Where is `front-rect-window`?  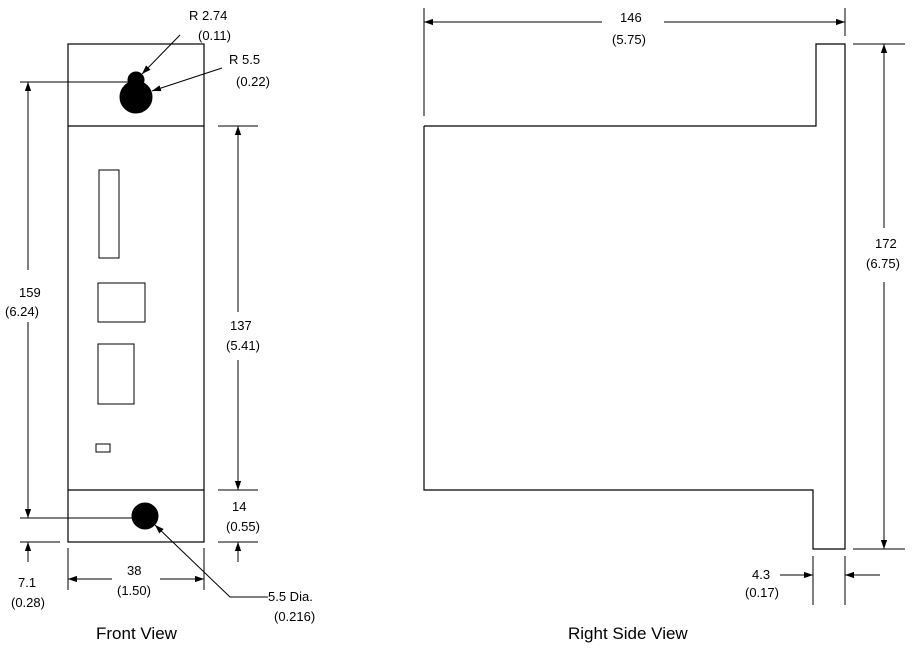 front-rect-window is located at coordinates (116, 374).